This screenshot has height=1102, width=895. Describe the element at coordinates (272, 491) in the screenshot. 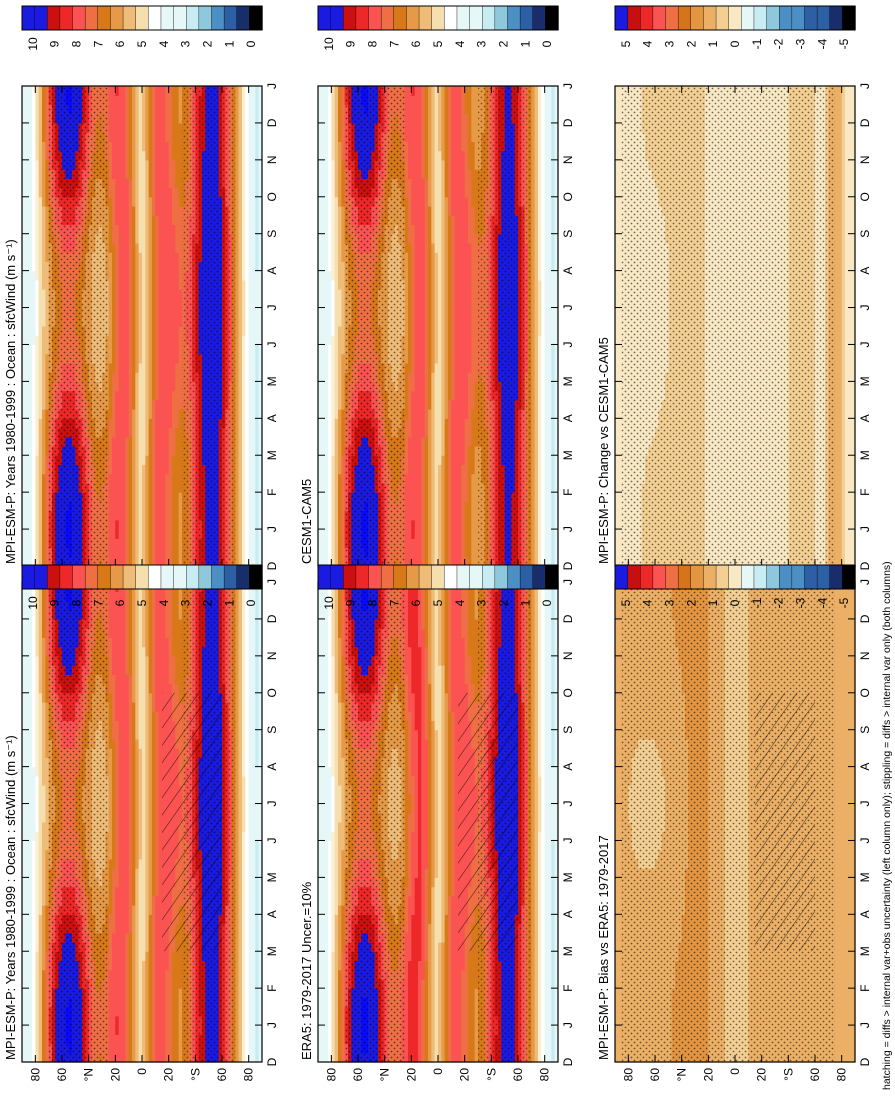

I see `month-tick-label: F` at that location.